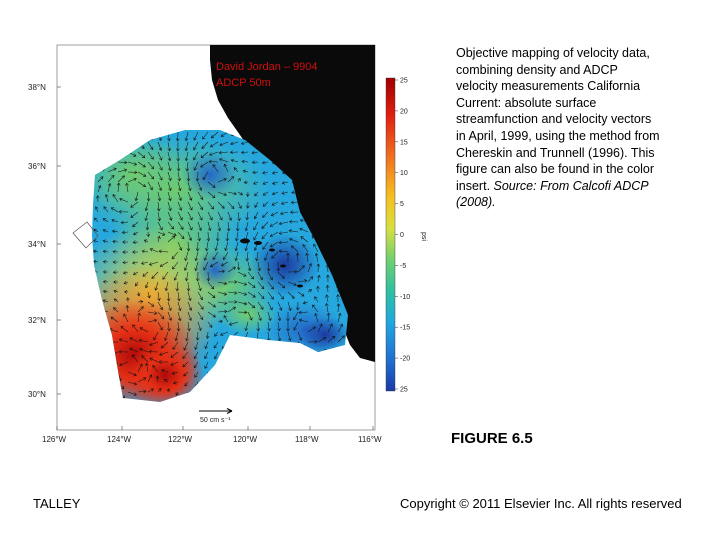  What do you see at coordinates (119, 439) in the screenshot?
I see `lon-tick-label: 124°W` at bounding box center [119, 439].